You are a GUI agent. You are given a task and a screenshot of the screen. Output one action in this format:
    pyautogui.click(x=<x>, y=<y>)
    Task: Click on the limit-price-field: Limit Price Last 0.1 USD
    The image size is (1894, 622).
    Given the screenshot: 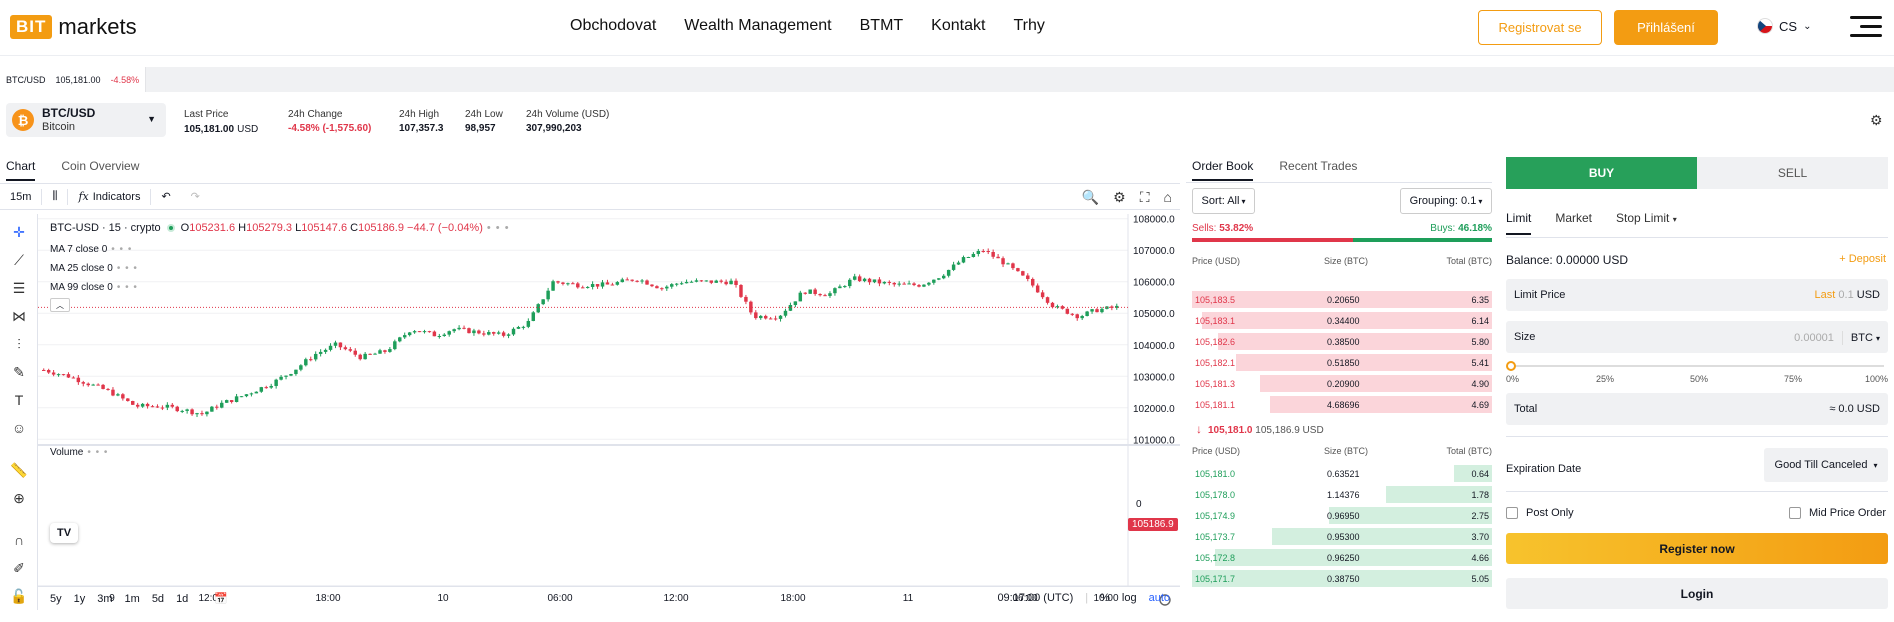 What is the action you would take?
    pyautogui.click(x=1697, y=295)
    